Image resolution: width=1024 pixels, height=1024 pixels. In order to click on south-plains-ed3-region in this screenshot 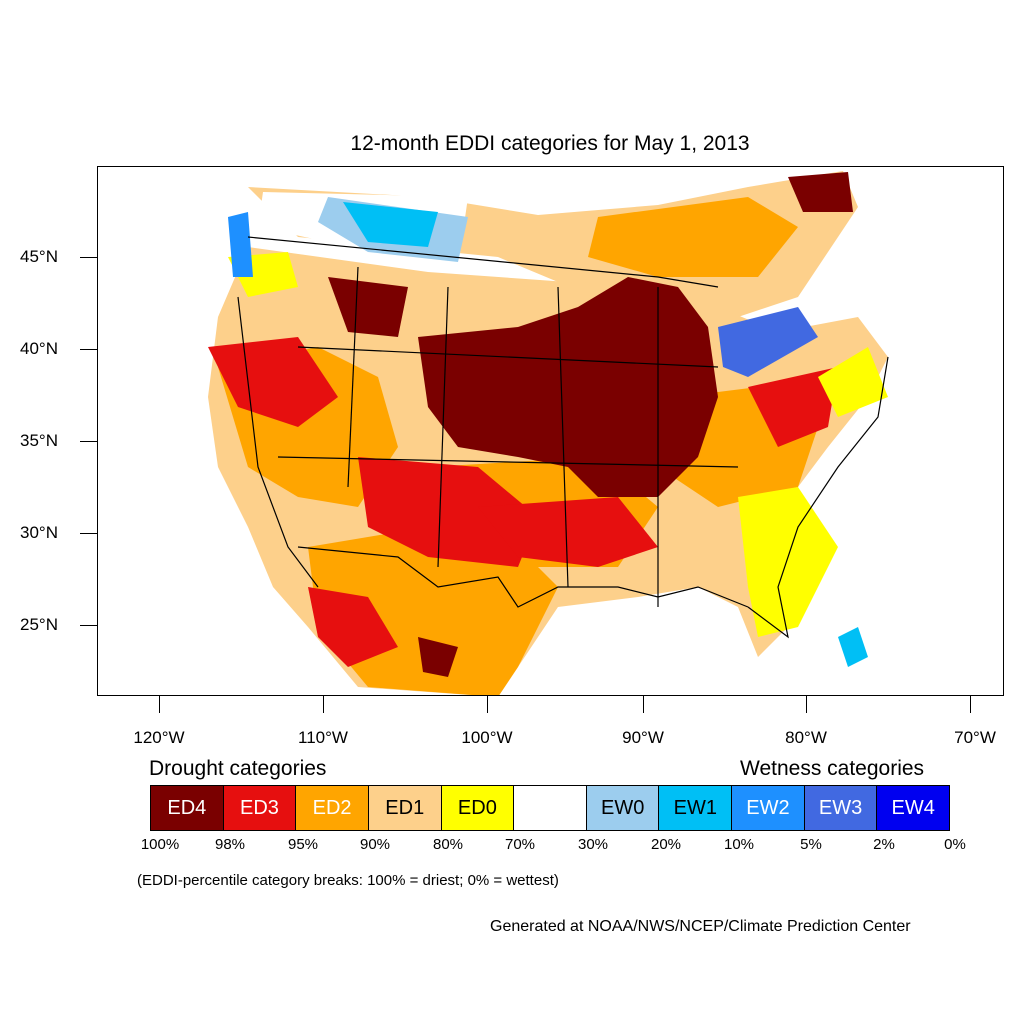, I will do `click(568, 532)`.